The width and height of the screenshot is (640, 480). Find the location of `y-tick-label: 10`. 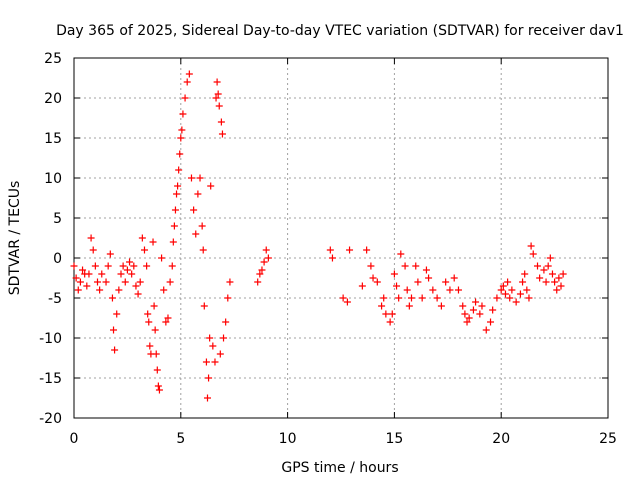

y-tick-label: 10 is located at coordinates (53, 179).